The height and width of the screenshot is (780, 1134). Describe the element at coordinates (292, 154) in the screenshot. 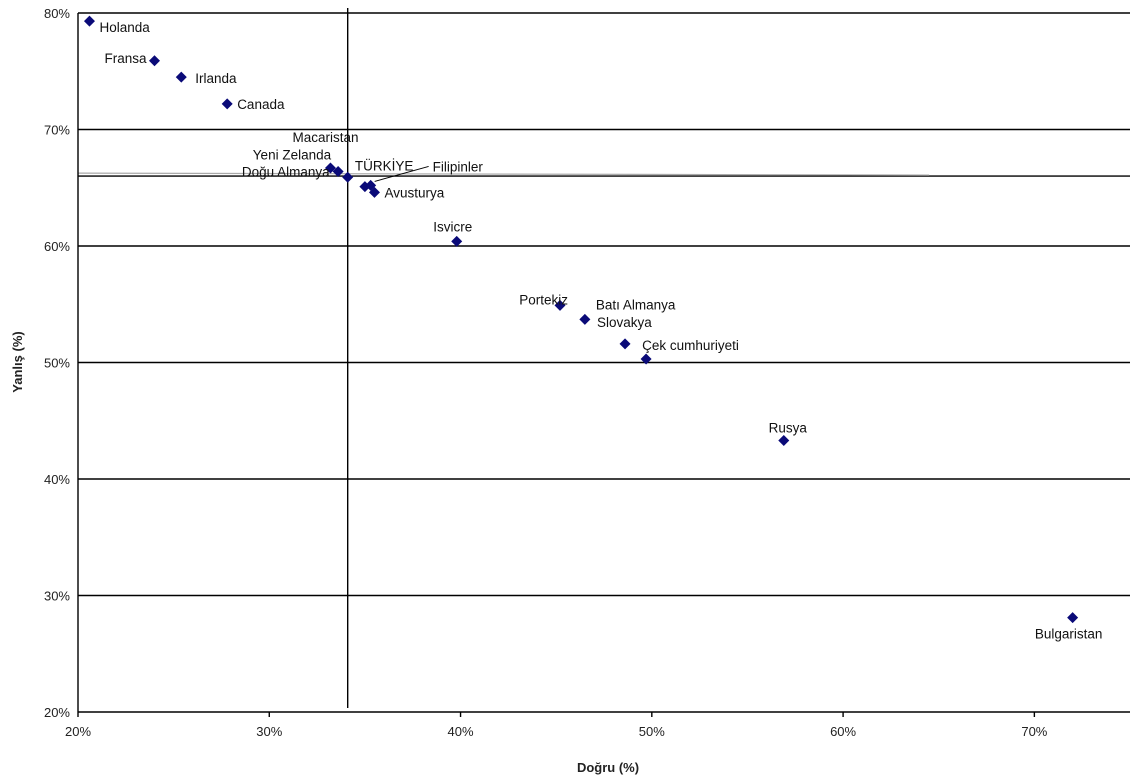

I see `data-label: Yeni Zelanda` at that location.